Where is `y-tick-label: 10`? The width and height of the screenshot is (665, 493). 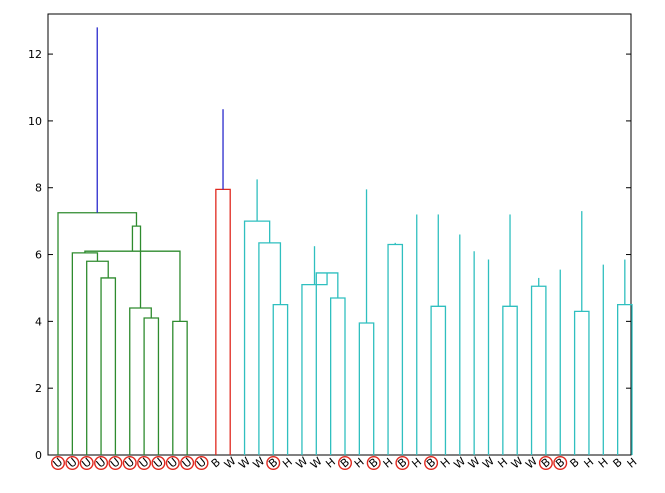 y-tick-label: 10 is located at coordinates (35, 121).